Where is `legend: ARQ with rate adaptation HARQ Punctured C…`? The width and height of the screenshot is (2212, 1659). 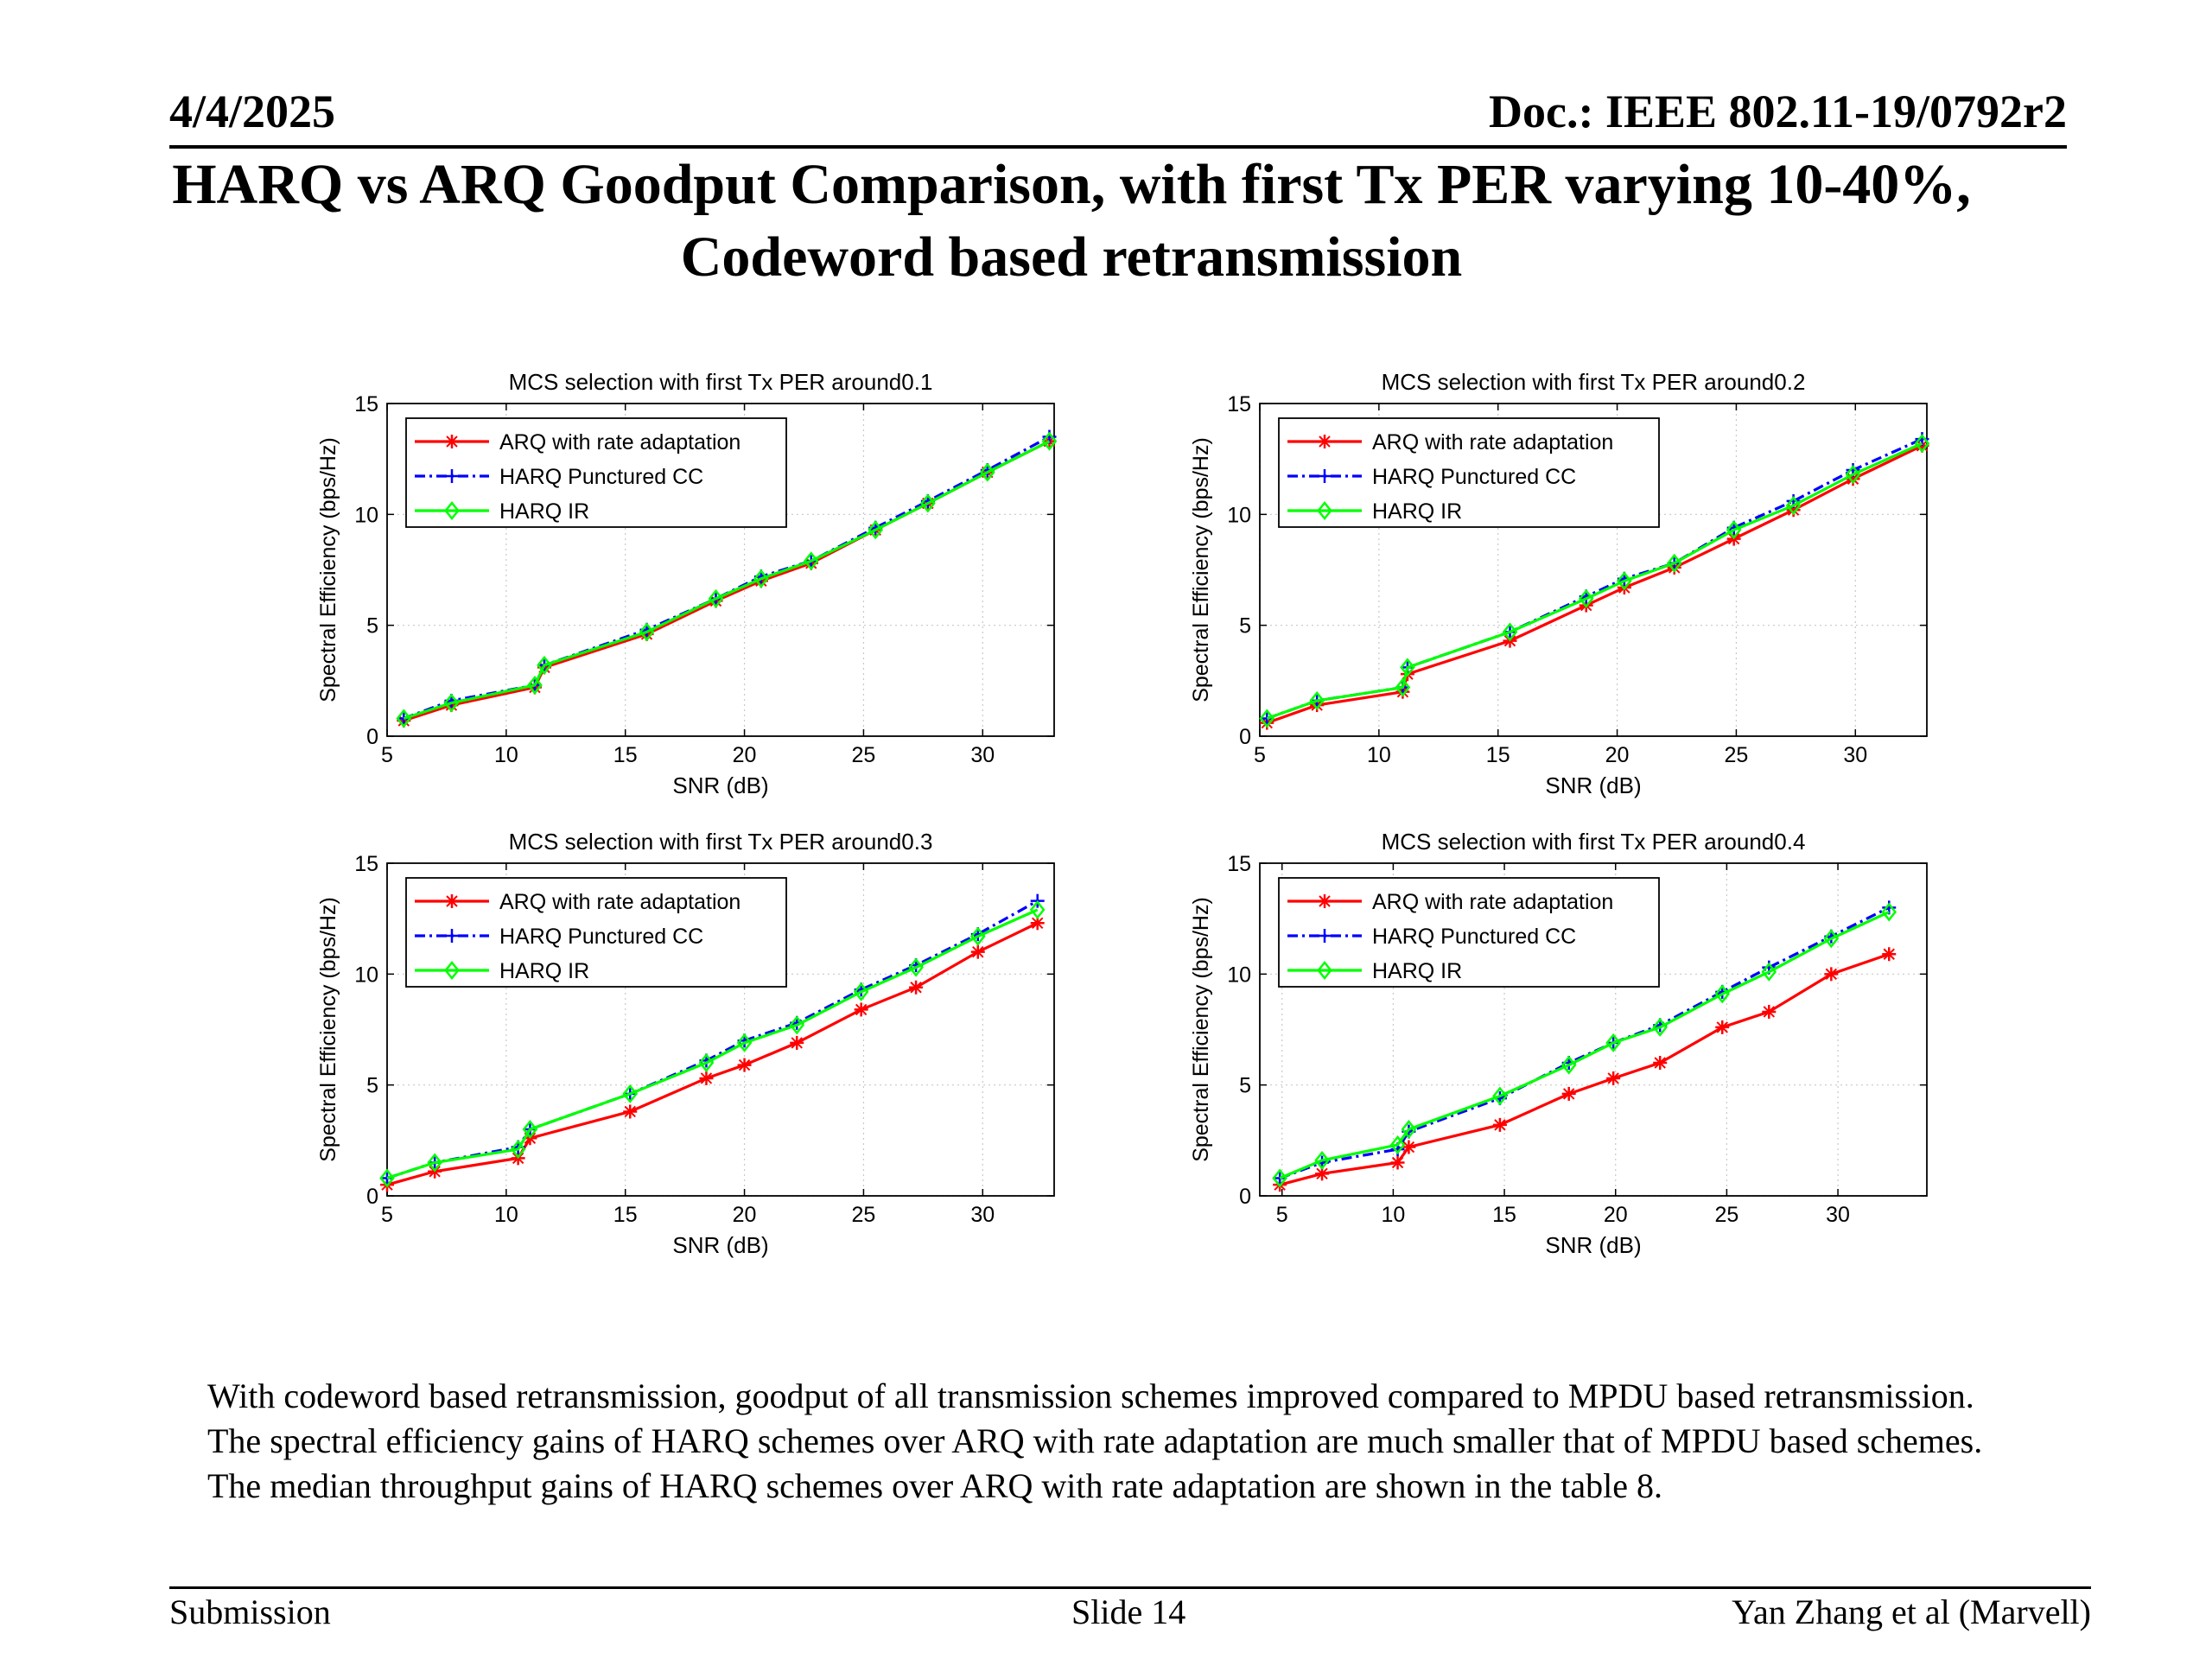 legend: ARQ with rate adaptation HARQ Punctured C… is located at coordinates (596, 932).